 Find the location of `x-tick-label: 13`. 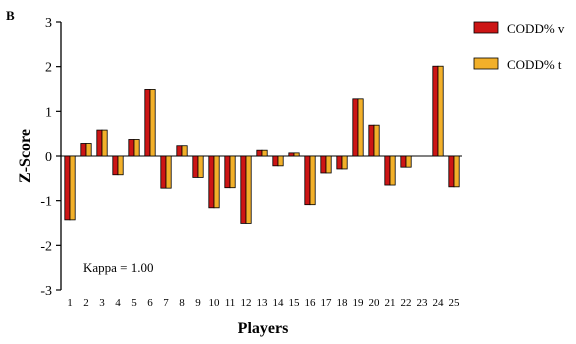

x-tick-label: 13 is located at coordinates (263, 303).